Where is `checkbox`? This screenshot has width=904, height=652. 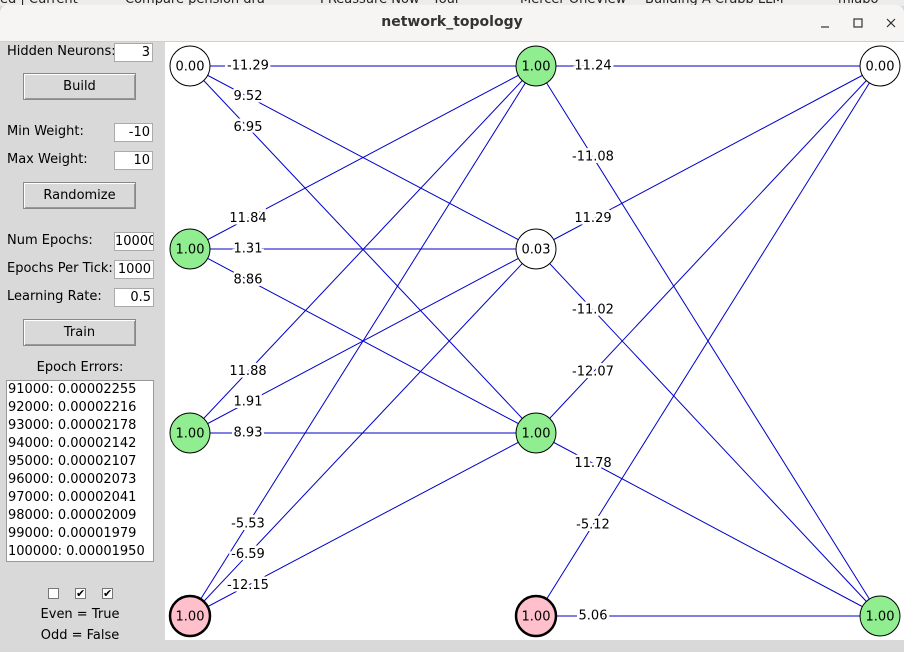 checkbox is located at coordinates (53, 593).